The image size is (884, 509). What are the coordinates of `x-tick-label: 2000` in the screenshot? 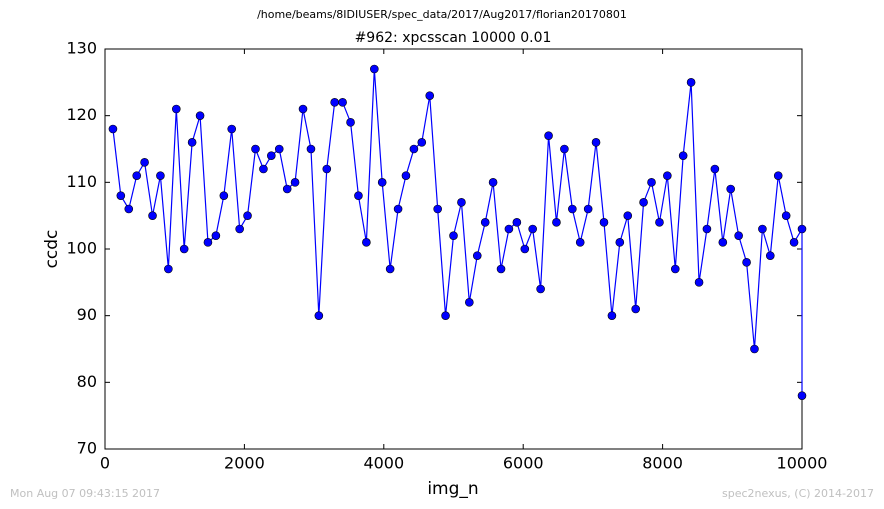 It's located at (244, 463).